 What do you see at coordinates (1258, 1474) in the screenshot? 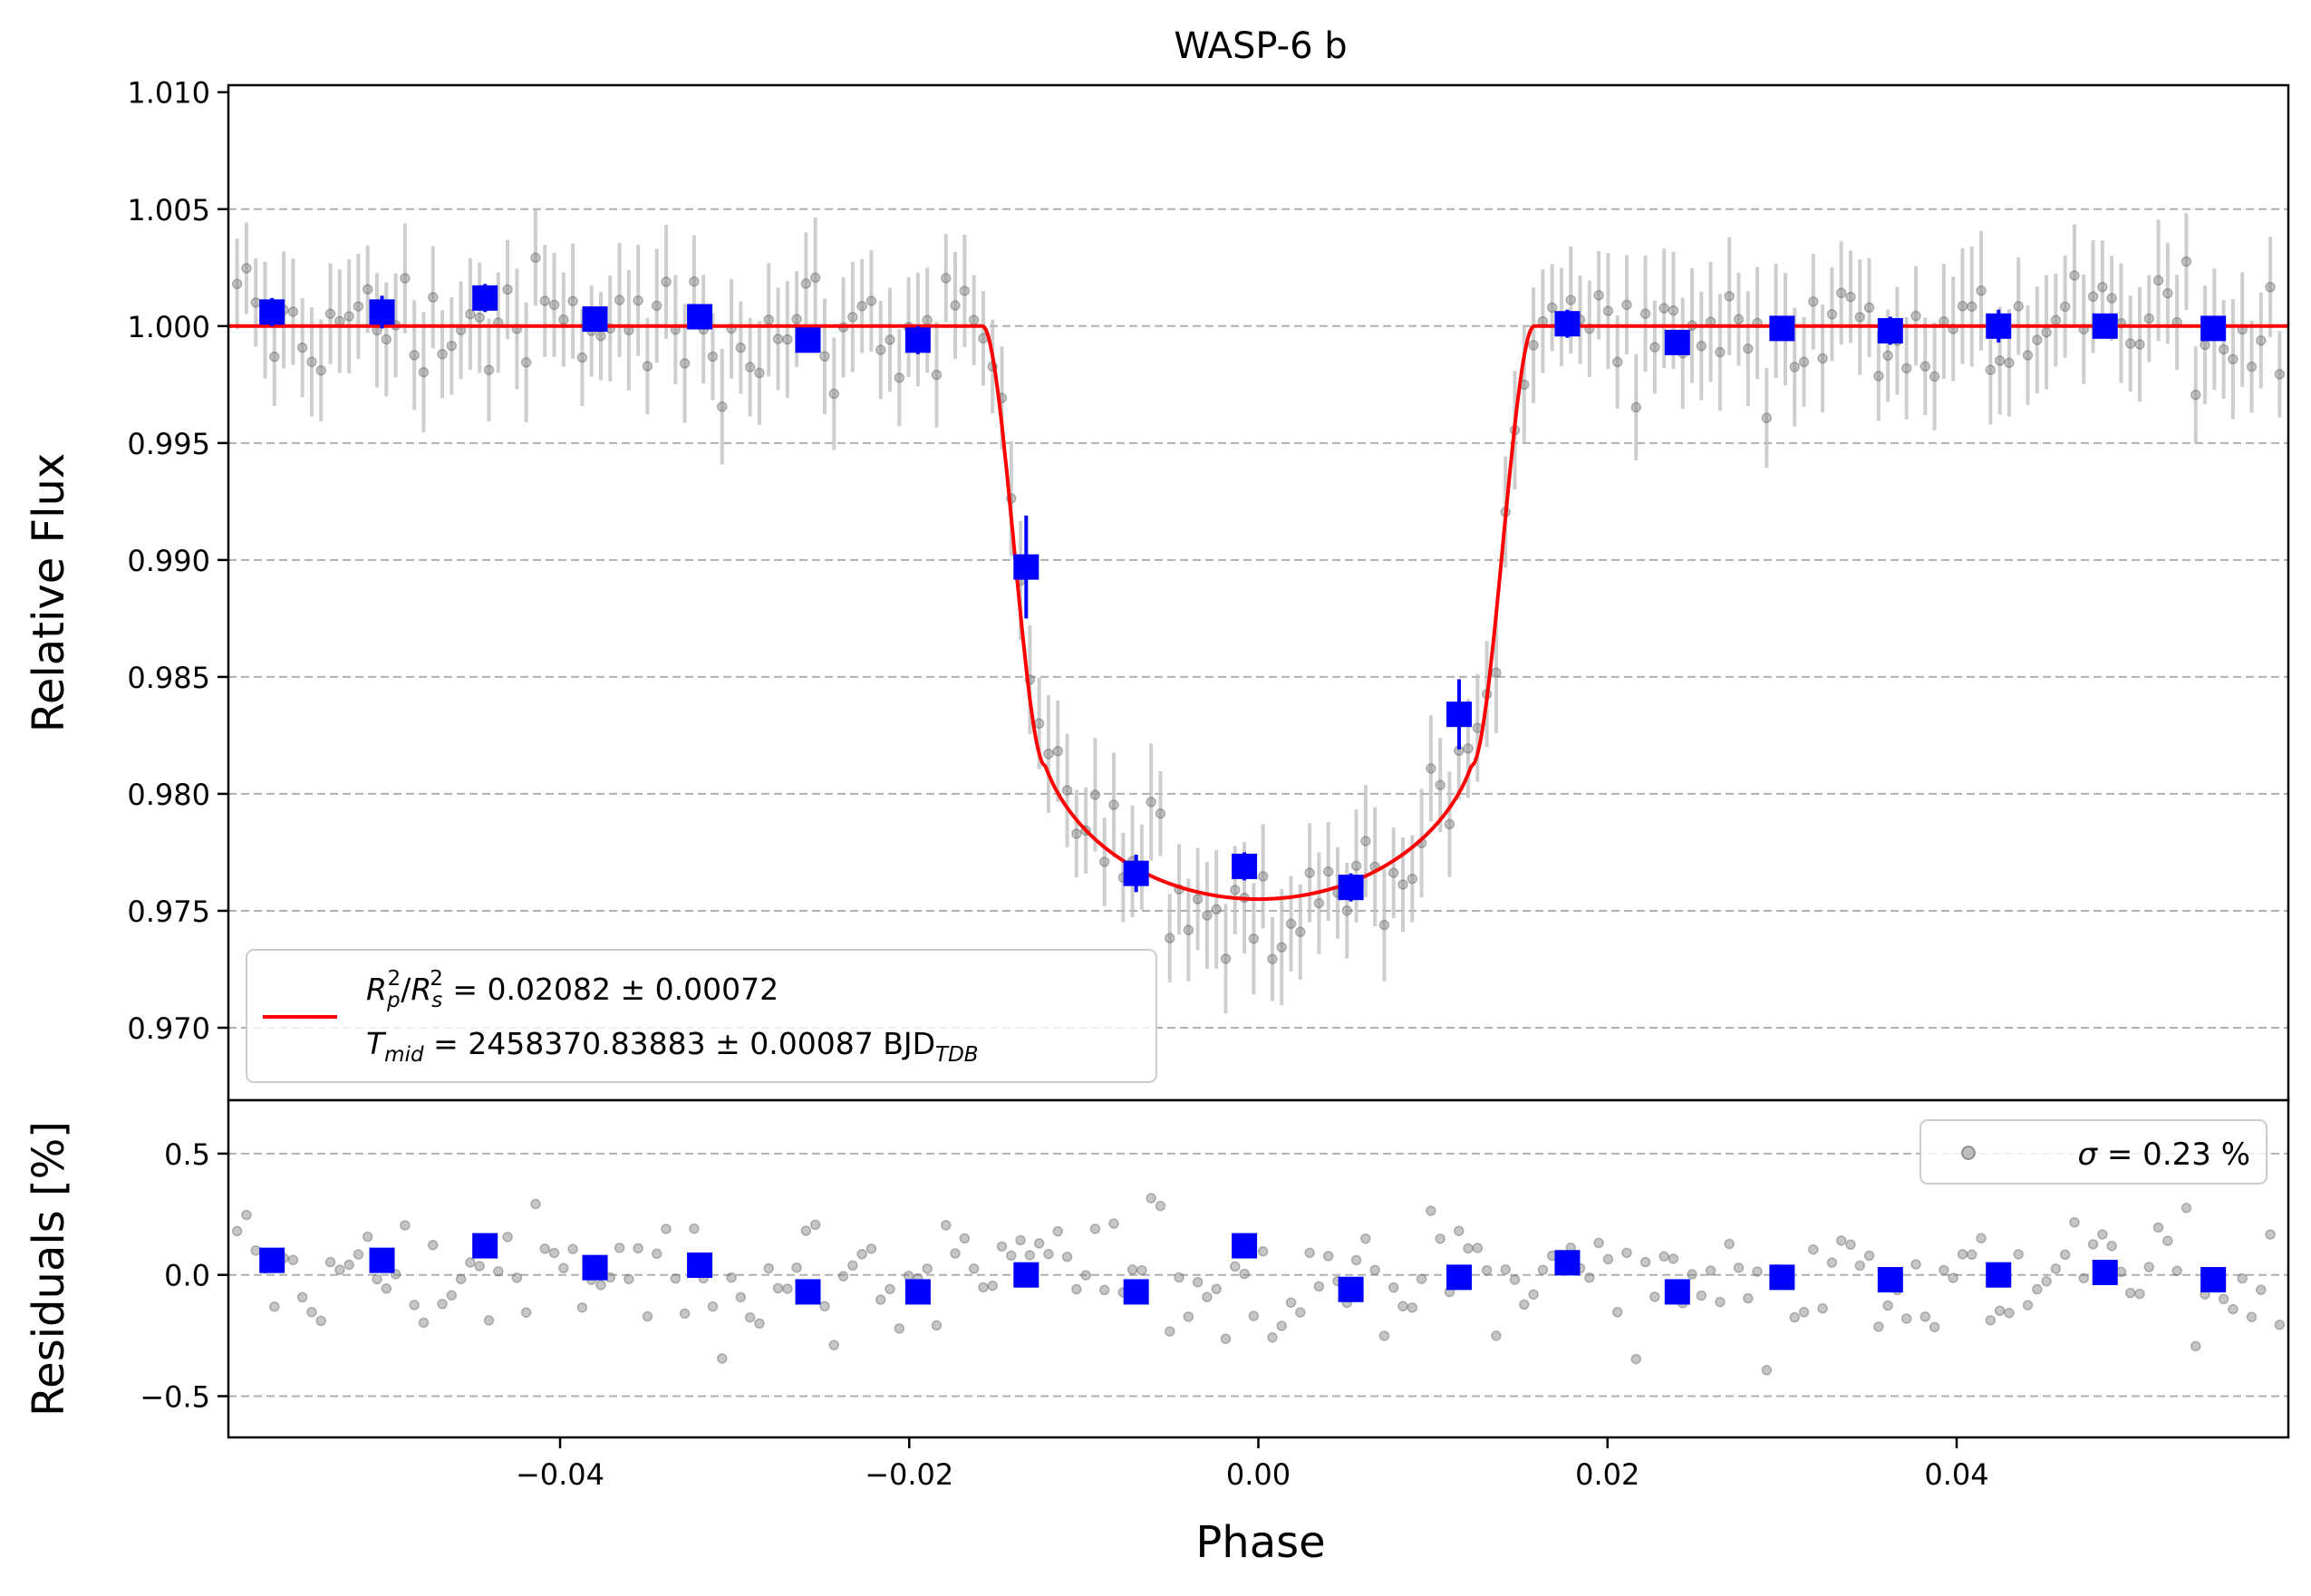
I see `x-tick-label: 0.00` at bounding box center [1258, 1474].